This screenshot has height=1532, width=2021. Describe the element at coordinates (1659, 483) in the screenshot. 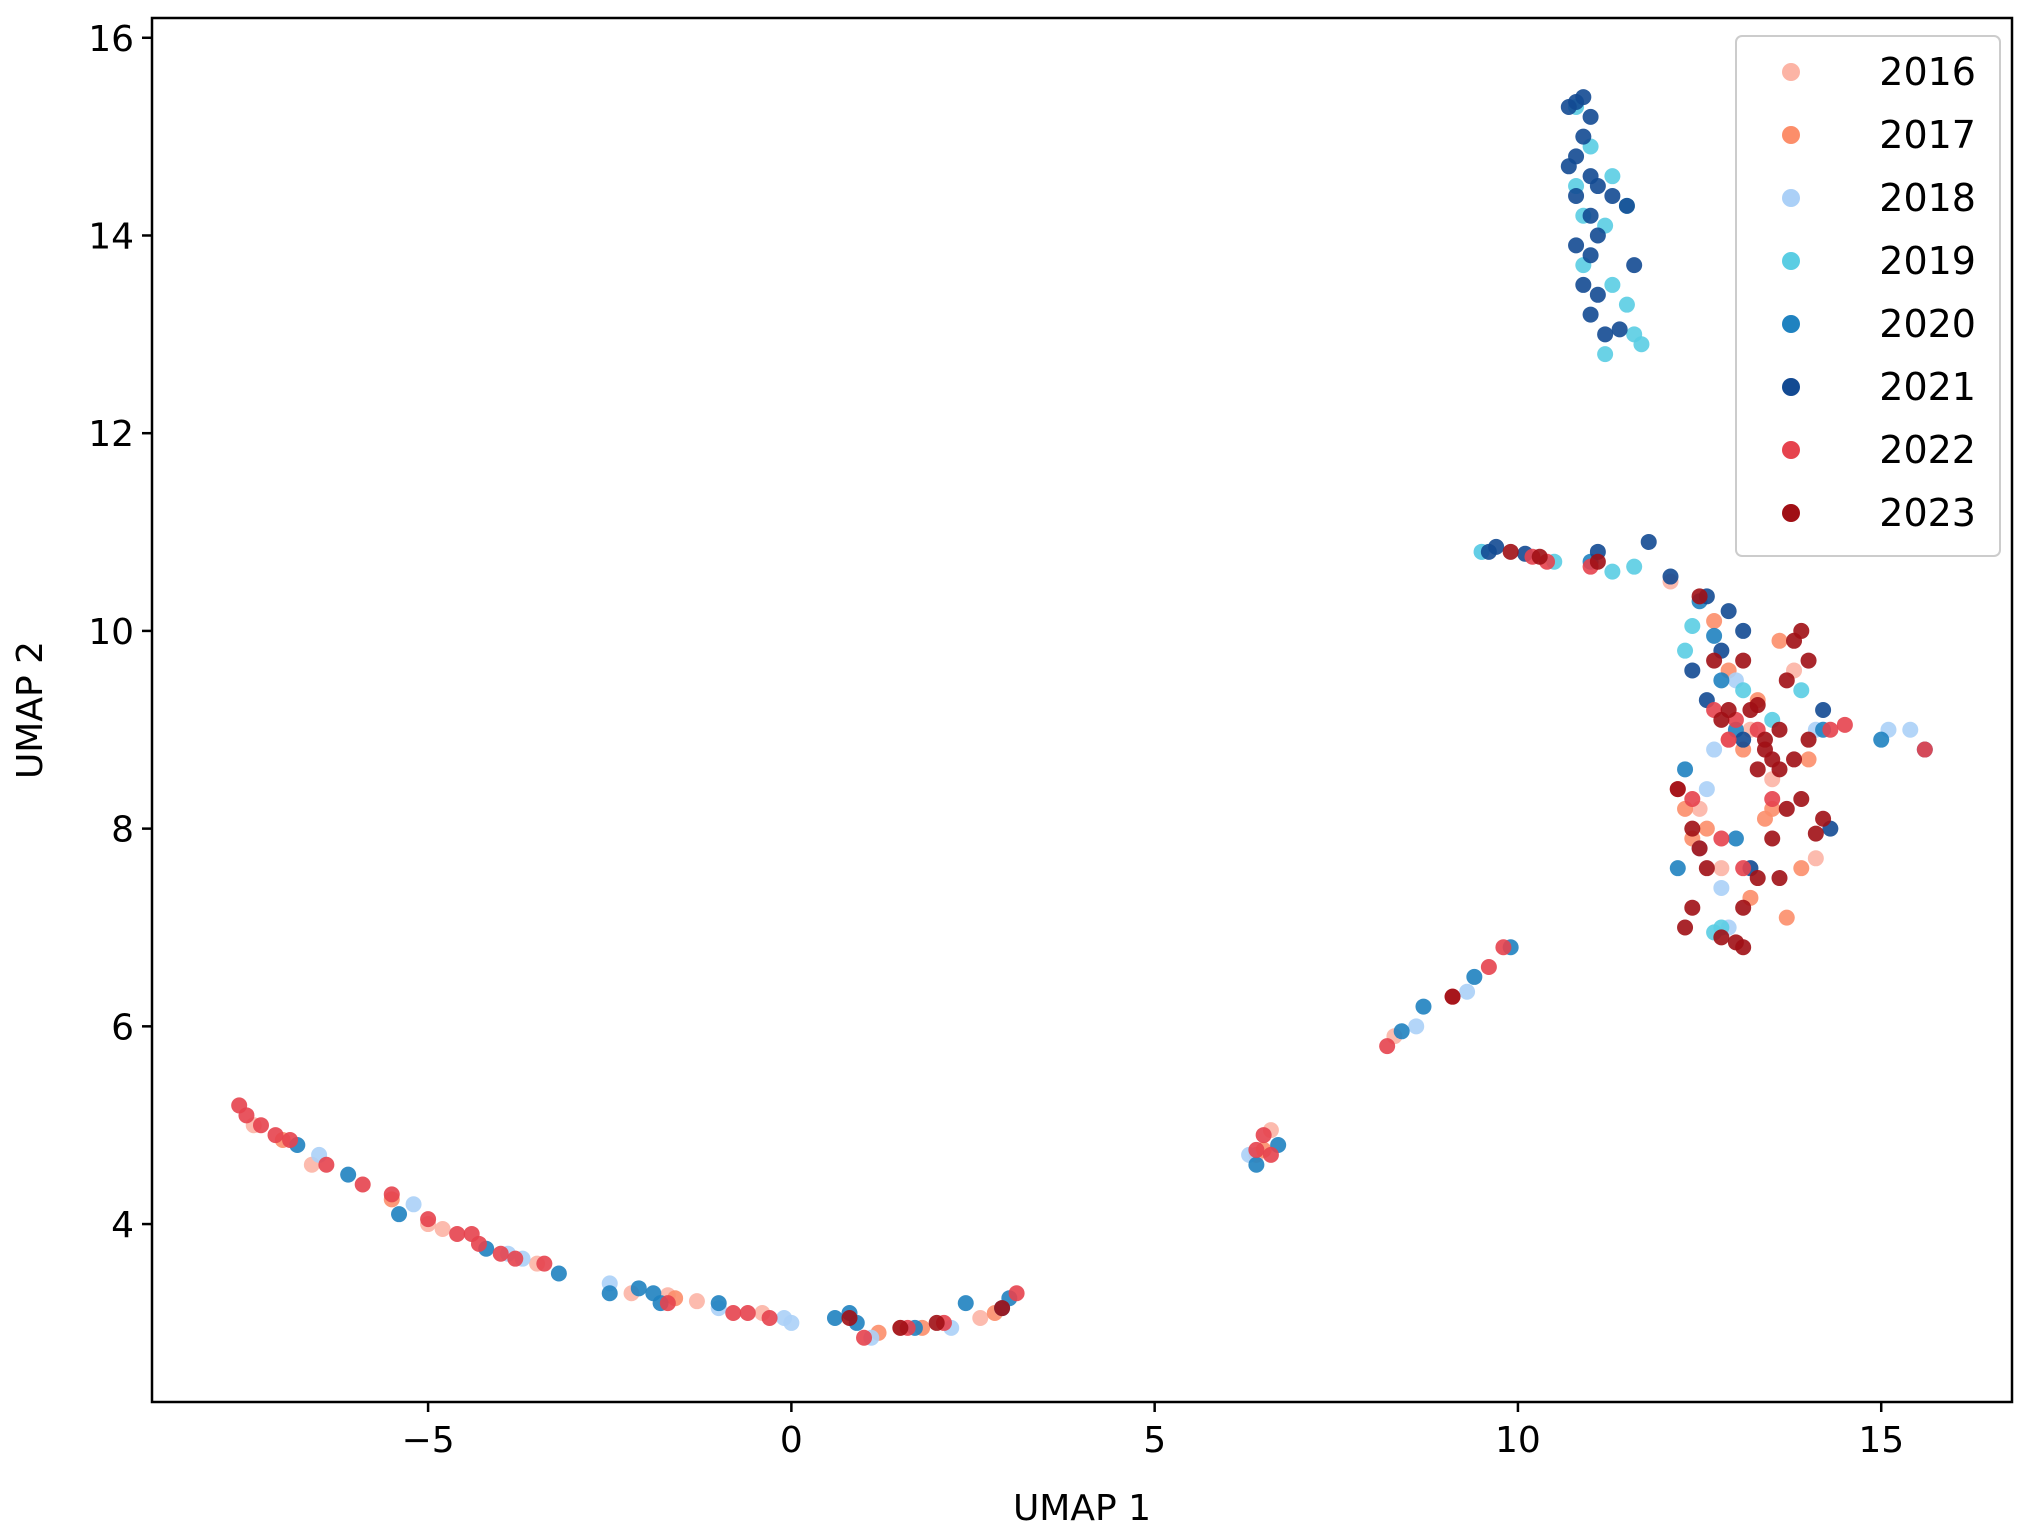

I see `series-2021` at that location.